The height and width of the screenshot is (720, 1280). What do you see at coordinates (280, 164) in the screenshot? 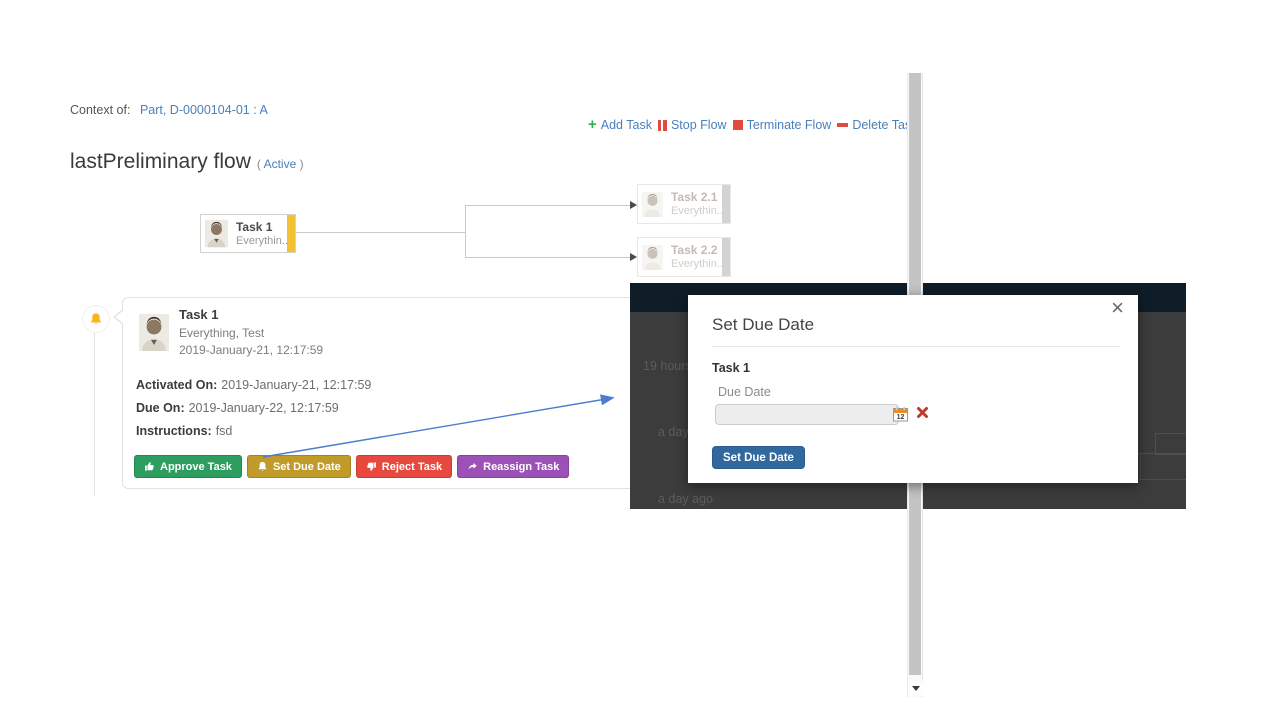
I see `flow-status-link: Active` at bounding box center [280, 164].